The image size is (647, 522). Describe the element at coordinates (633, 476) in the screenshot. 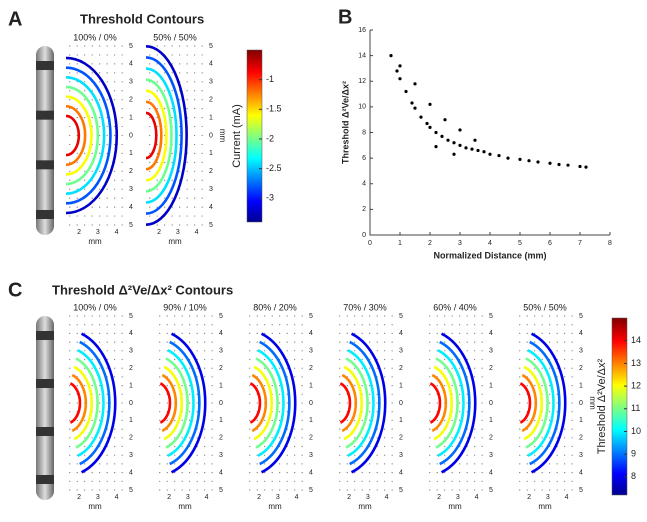

I see `colorbar-tick-label: 8` at that location.